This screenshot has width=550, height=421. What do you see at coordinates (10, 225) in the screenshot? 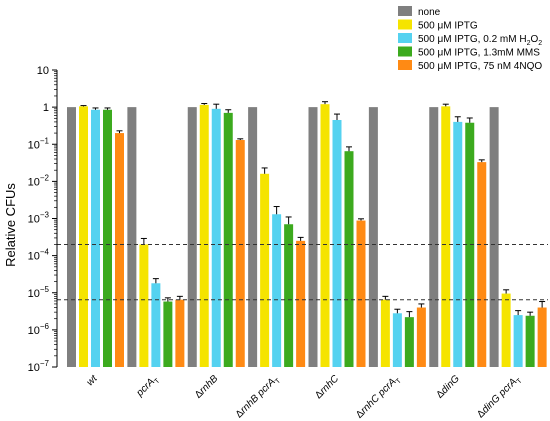
I see `y-axis-label: Relative CFUs` at bounding box center [10, 225].